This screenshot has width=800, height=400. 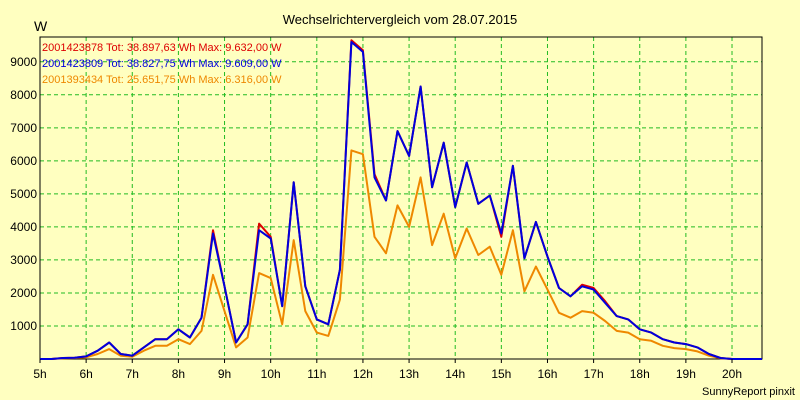 What do you see at coordinates (732, 374) in the screenshot?
I see `x-tick-label: 20h` at bounding box center [732, 374].